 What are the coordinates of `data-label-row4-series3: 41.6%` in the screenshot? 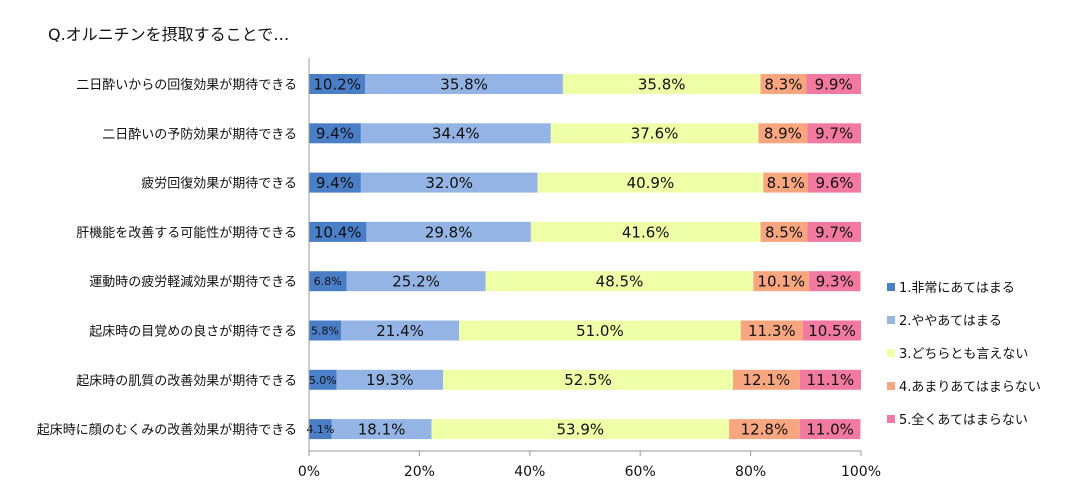 It's located at (646, 232).